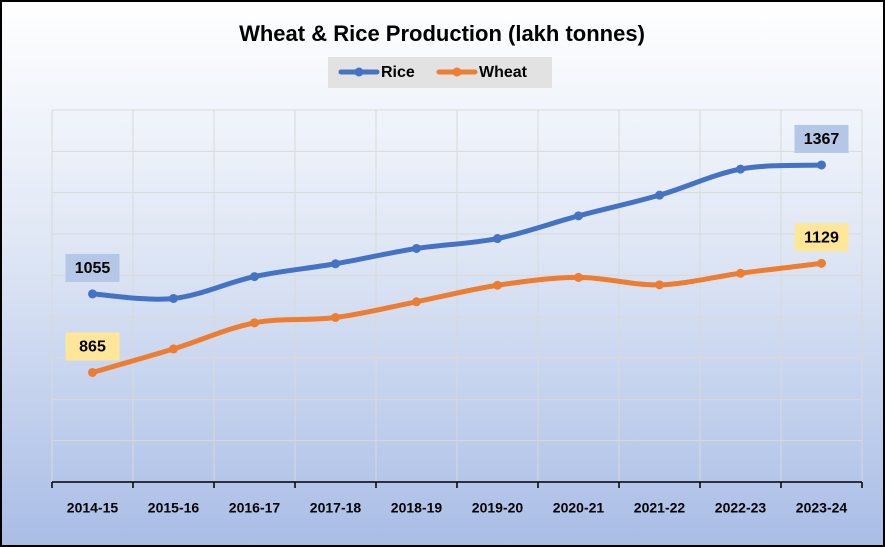 This screenshot has height=547, width=885. Describe the element at coordinates (579, 508) in the screenshot. I see `x-tick-label: 2020-21` at that location.